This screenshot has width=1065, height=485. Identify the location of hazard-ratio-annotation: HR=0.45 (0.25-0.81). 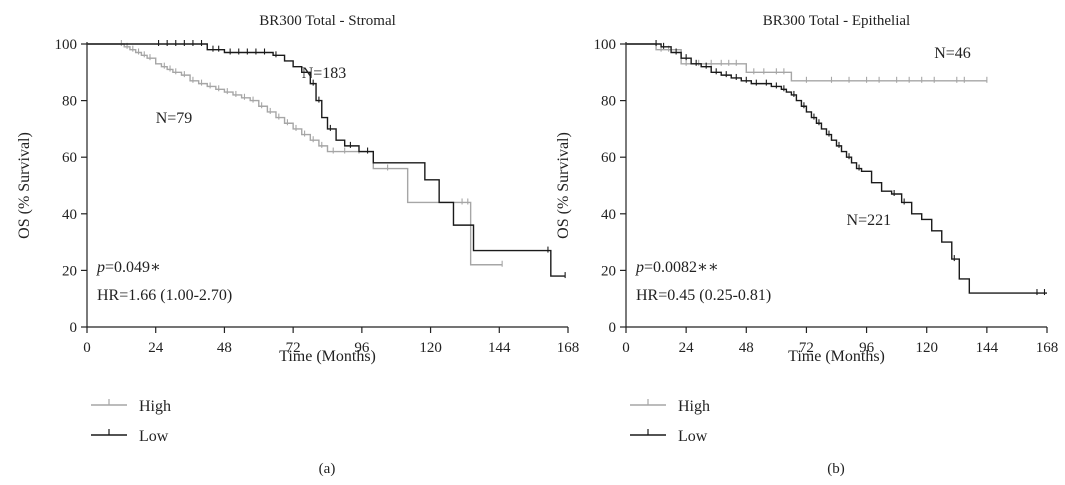
(703, 295).